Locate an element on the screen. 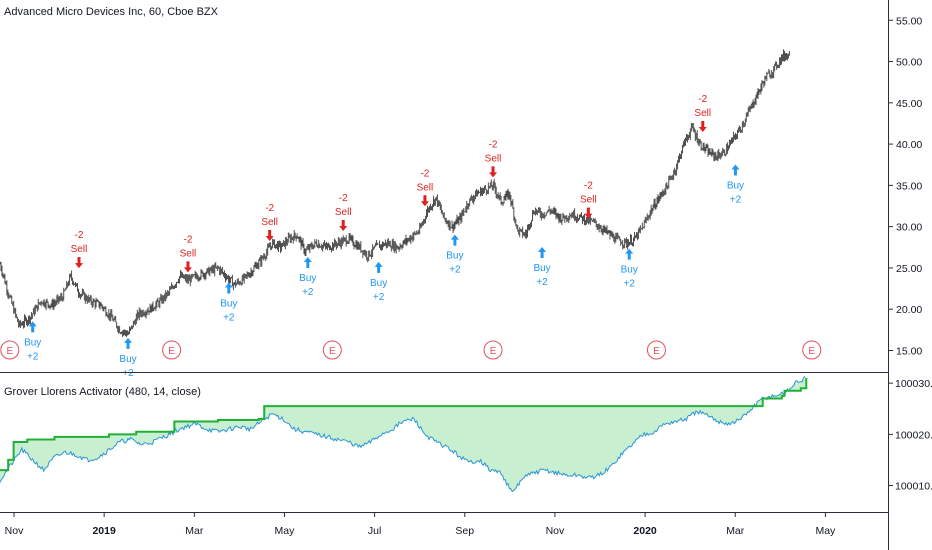 This screenshot has height=550, width=932. y-tick-label: 45.00 is located at coordinates (909, 104).